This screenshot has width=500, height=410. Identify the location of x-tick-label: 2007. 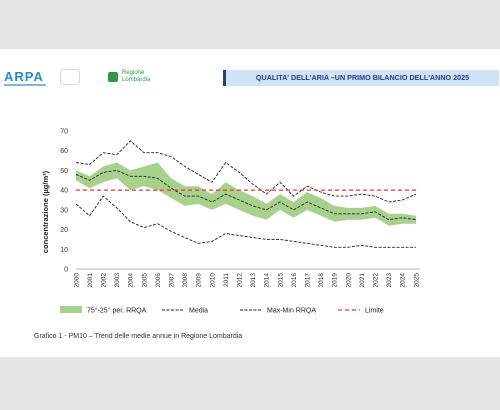
(172, 280).